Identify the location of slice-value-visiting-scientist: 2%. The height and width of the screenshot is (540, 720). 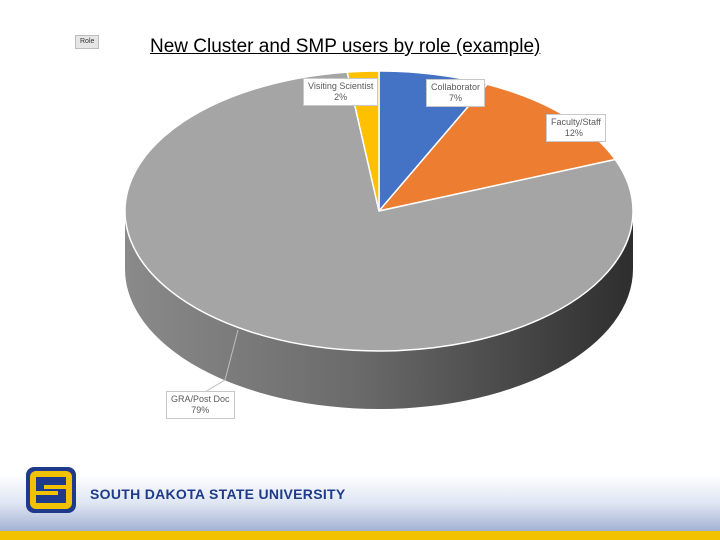
(341, 97).